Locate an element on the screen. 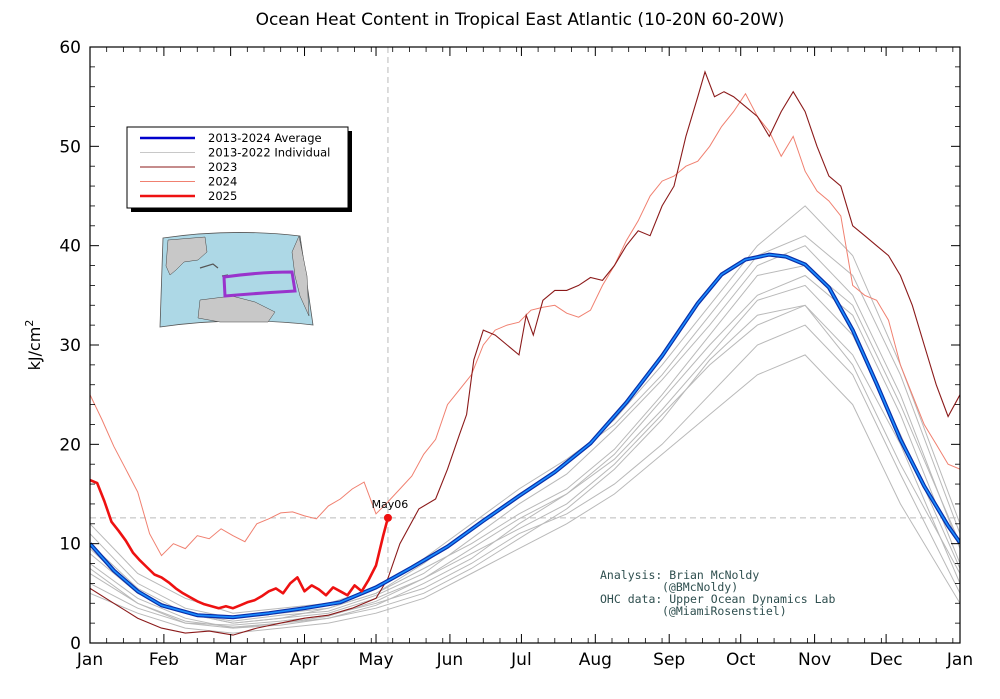  x-tick-label: May is located at coordinates (375, 660).